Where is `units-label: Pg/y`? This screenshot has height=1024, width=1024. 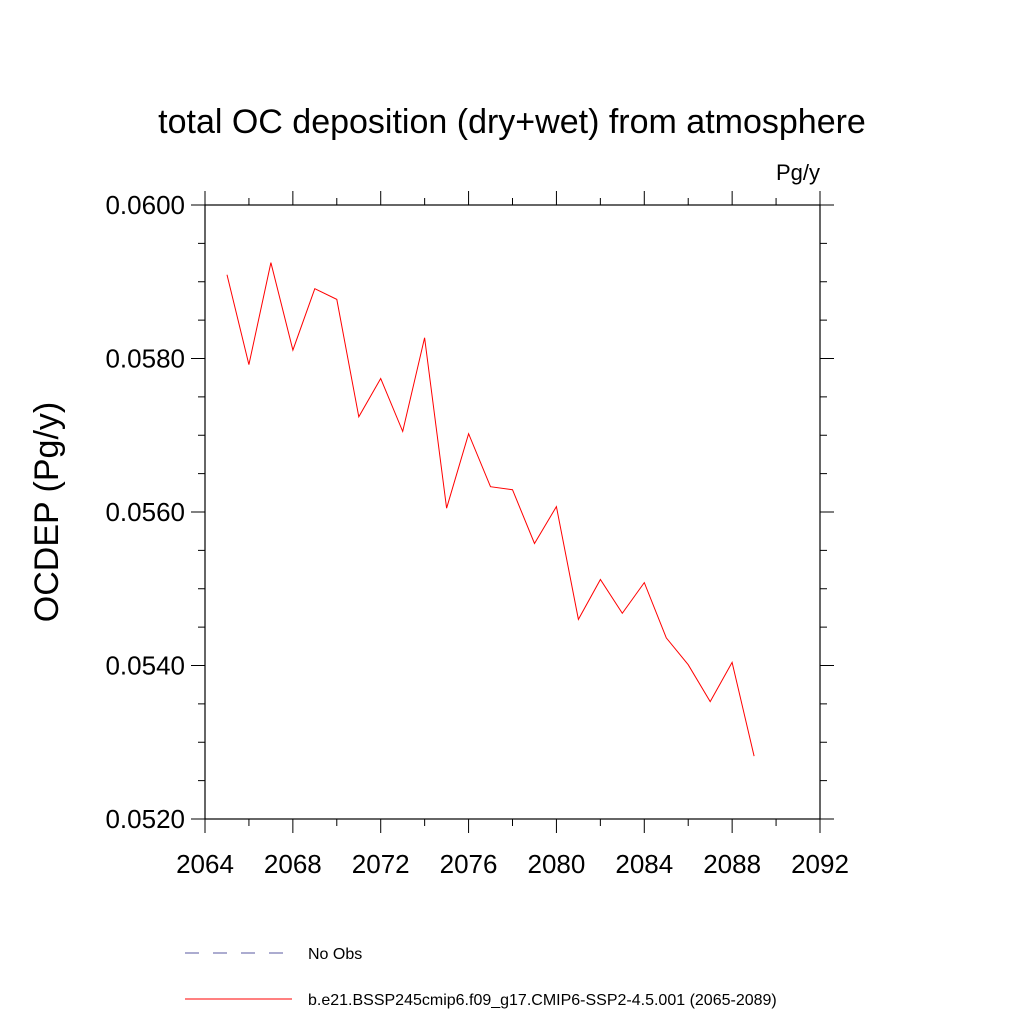 units-label: Pg/y is located at coordinates (798, 172).